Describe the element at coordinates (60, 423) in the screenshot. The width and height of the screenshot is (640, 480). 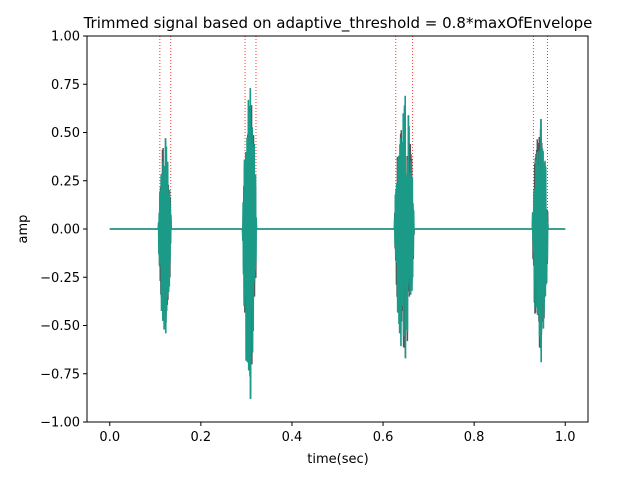
I see `y-tick-label: −1.00` at that location.